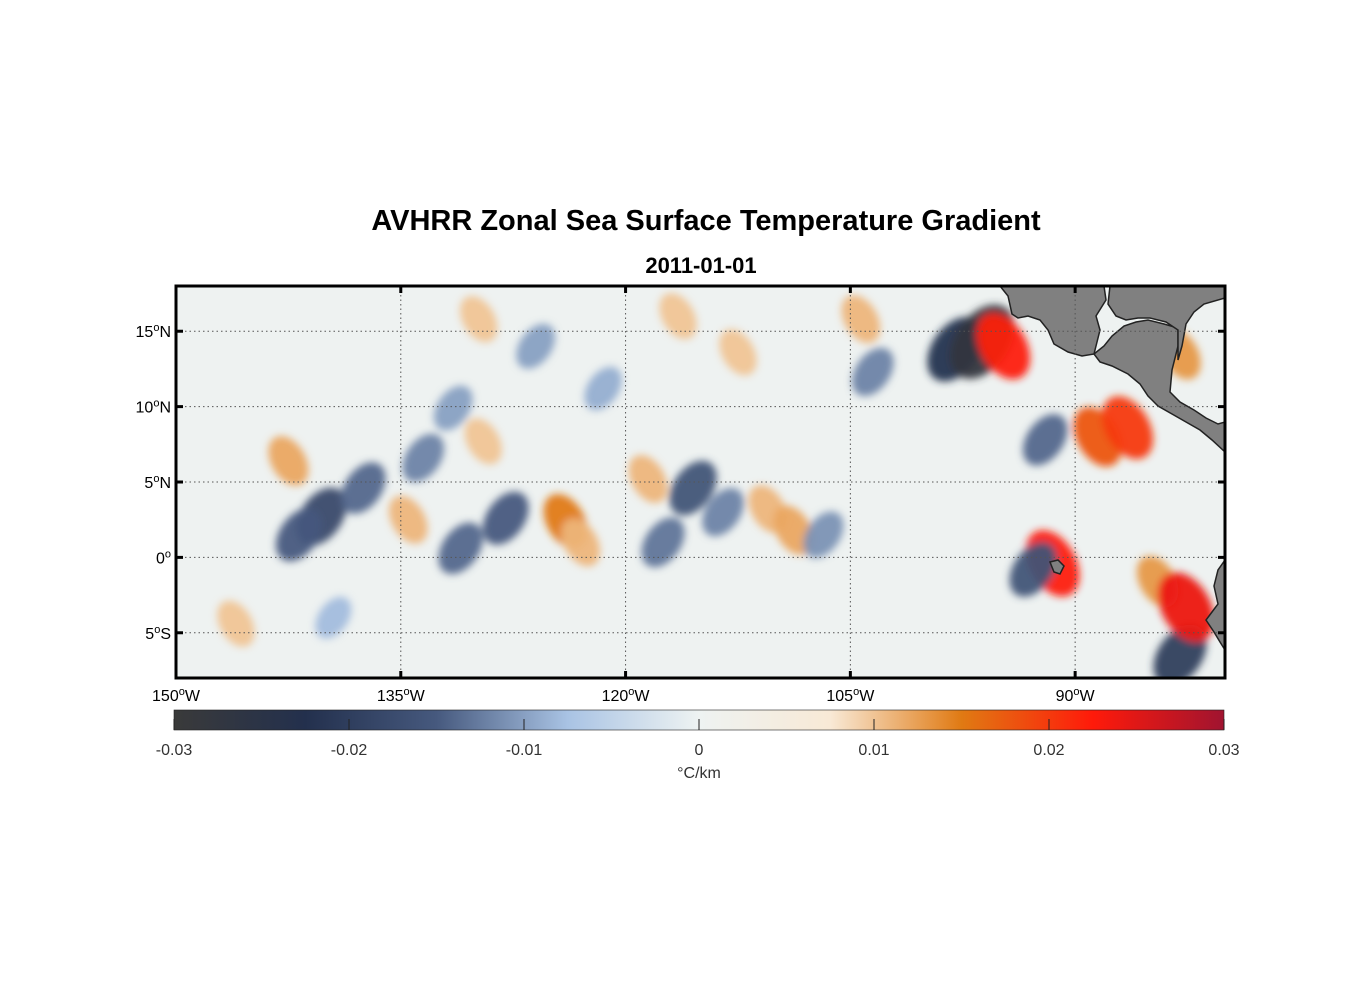 This screenshot has height=1000, width=1356. Describe the element at coordinates (1158, 386) in the screenshot. I see `land-central-america` at that location.